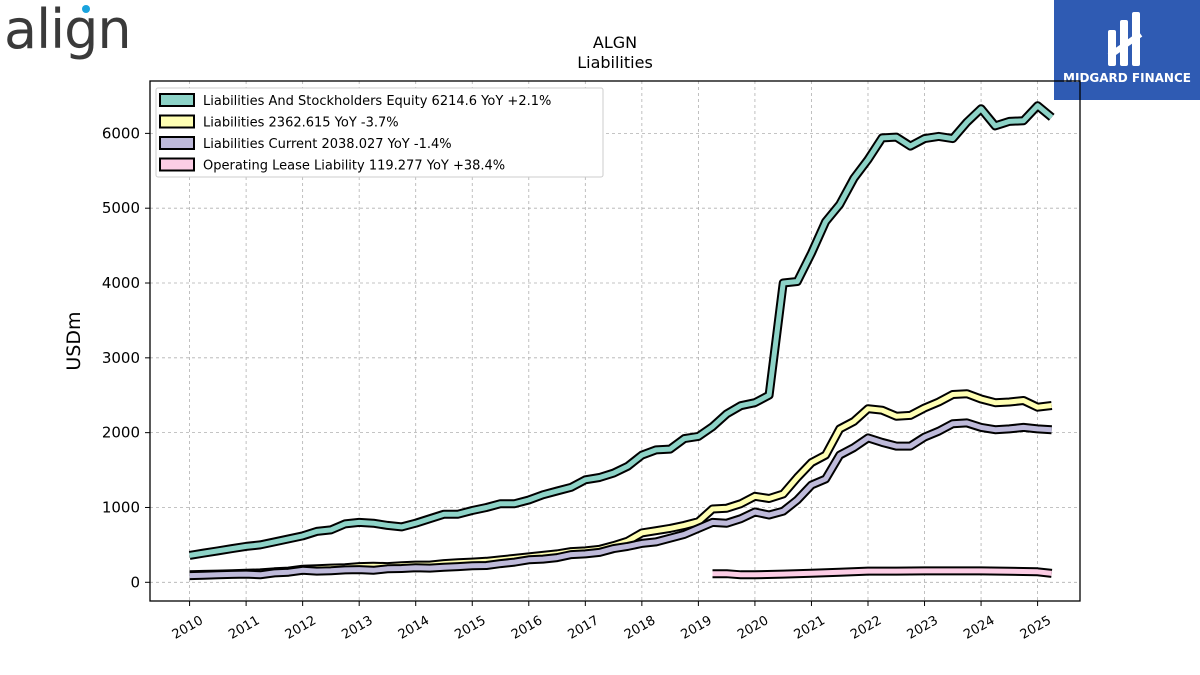  Describe the element at coordinates (697, 628) in the screenshot. I see `x-tick-label: 2019` at that location.